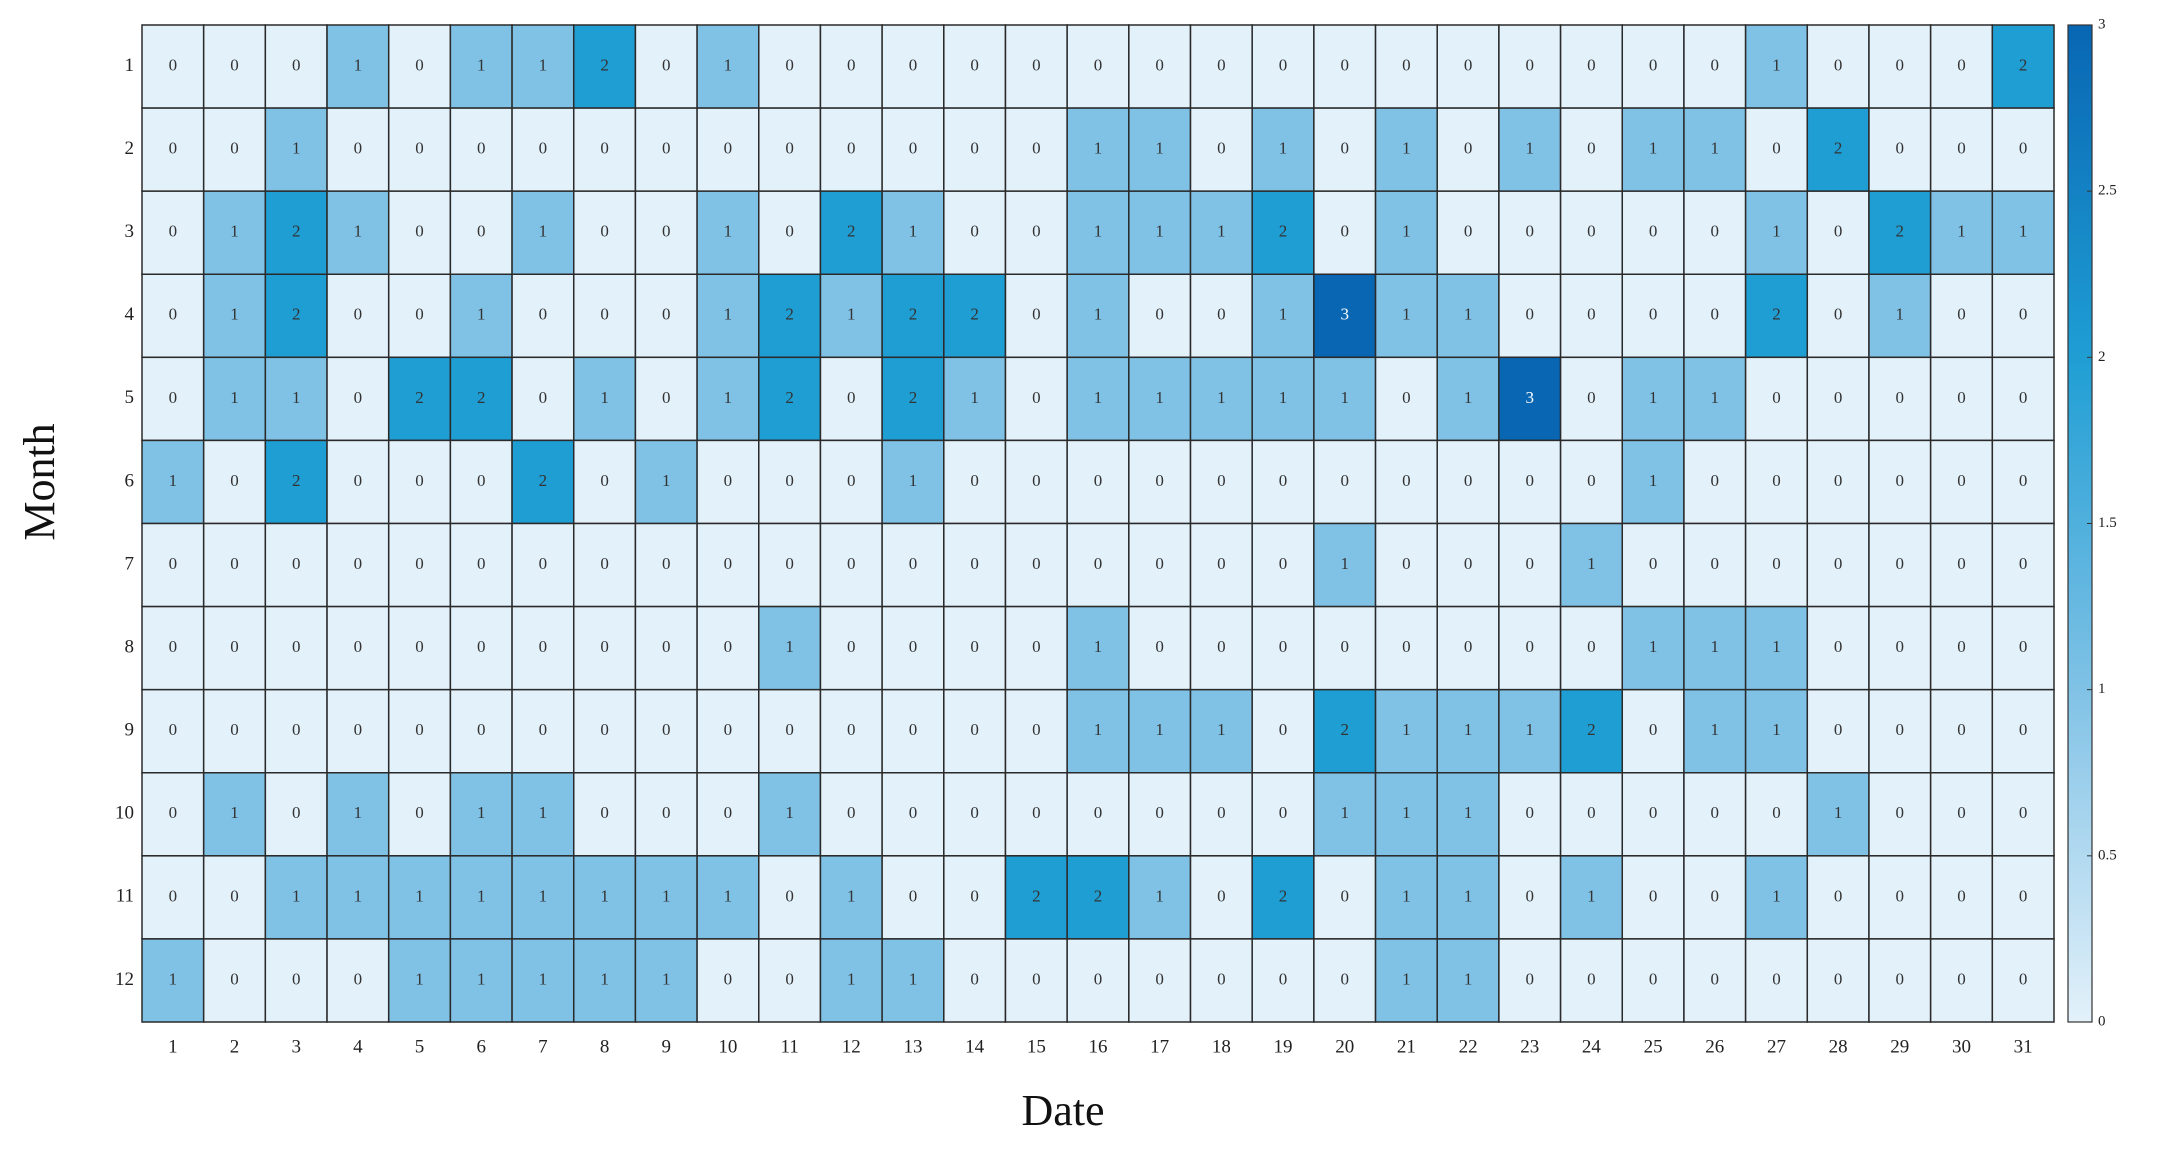 The width and height of the screenshot is (2158, 1151). What do you see at coordinates (420, 1046) in the screenshot?
I see `x-tick-label: 5` at bounding box center [420, 1046].